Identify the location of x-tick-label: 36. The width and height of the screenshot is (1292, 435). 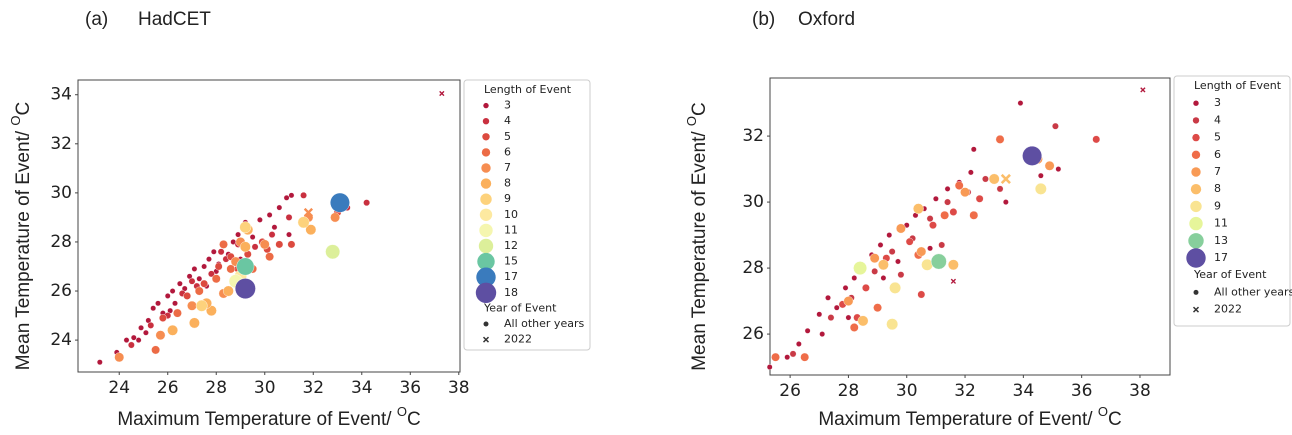
(1082, 391).